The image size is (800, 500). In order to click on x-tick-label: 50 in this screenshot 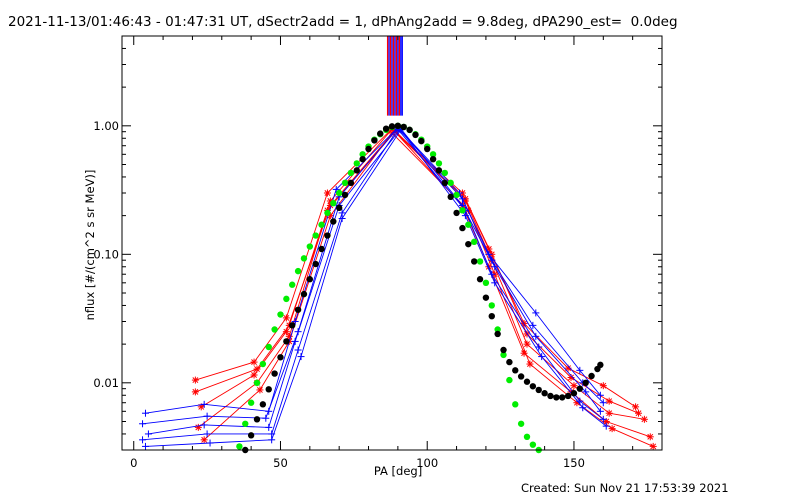, I will do `click(280, 463)`.